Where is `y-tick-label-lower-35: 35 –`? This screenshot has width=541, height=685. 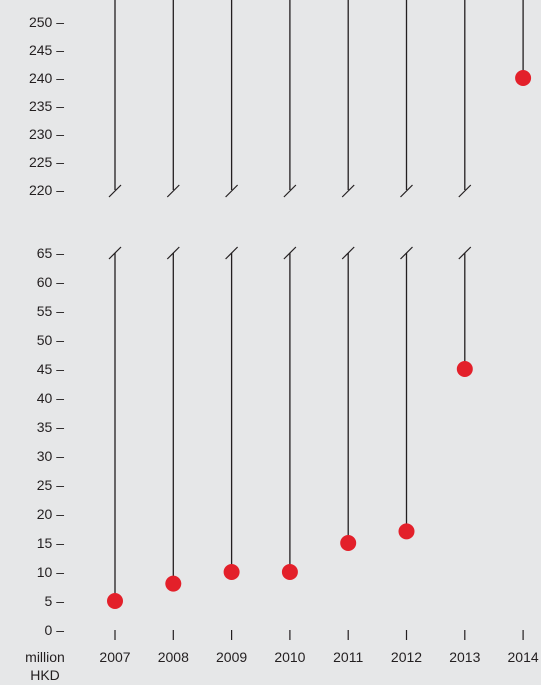 y-tick-label-lower-35: 35 – is located at coordinates (50, 427).